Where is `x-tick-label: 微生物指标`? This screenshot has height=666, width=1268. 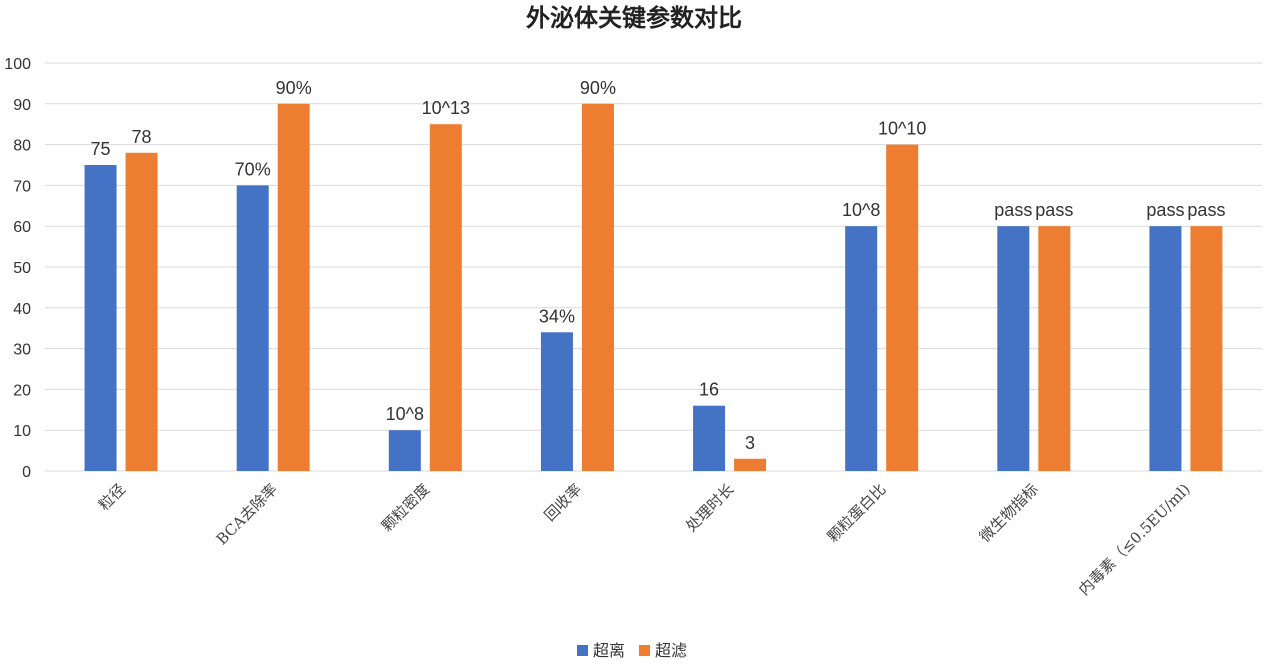
x-tick-label: 微生物指标 is located at coordinates (1009, 513).